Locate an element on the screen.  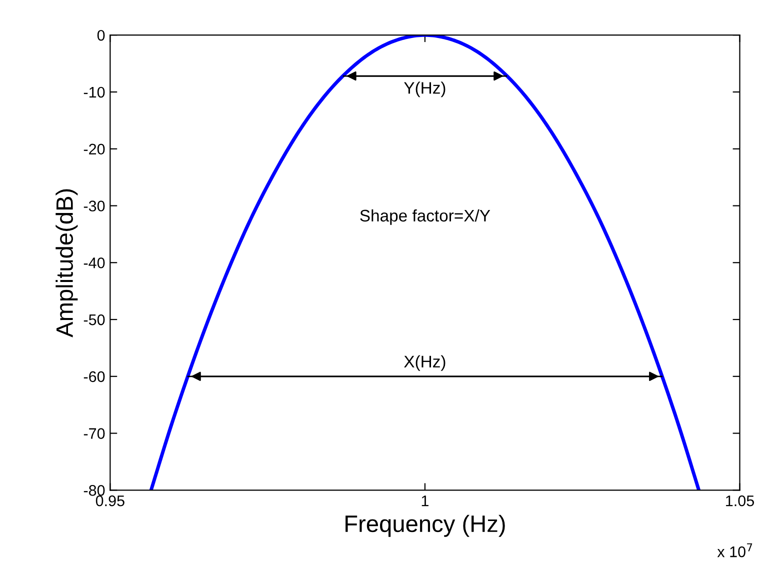
y-tick-label: -30 is located at coordinates (94, 206).